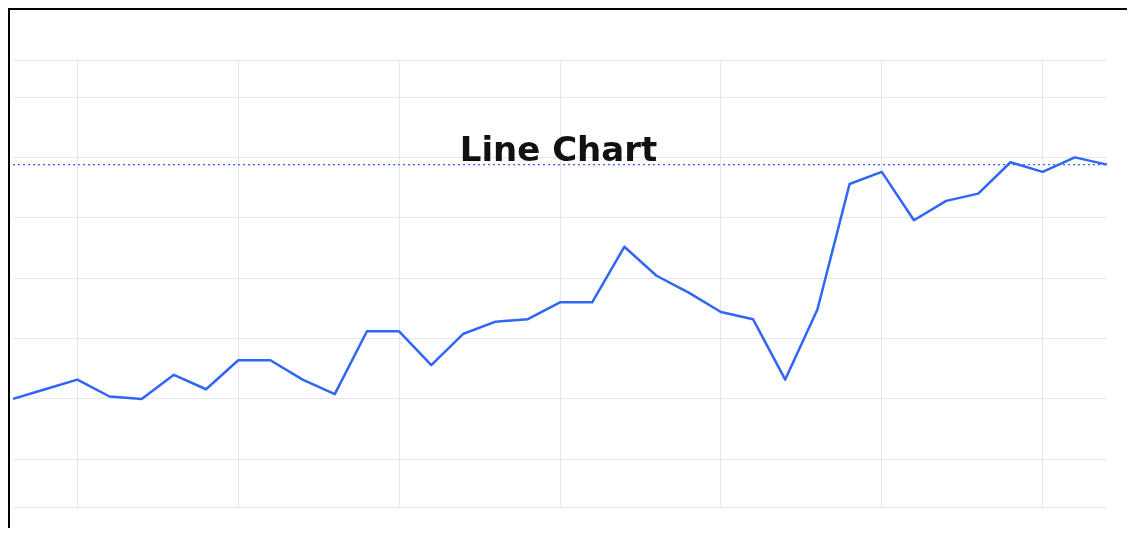 The image size is (1135, 536). I want to click on chart-title: Line Chart, so click(558, 149).